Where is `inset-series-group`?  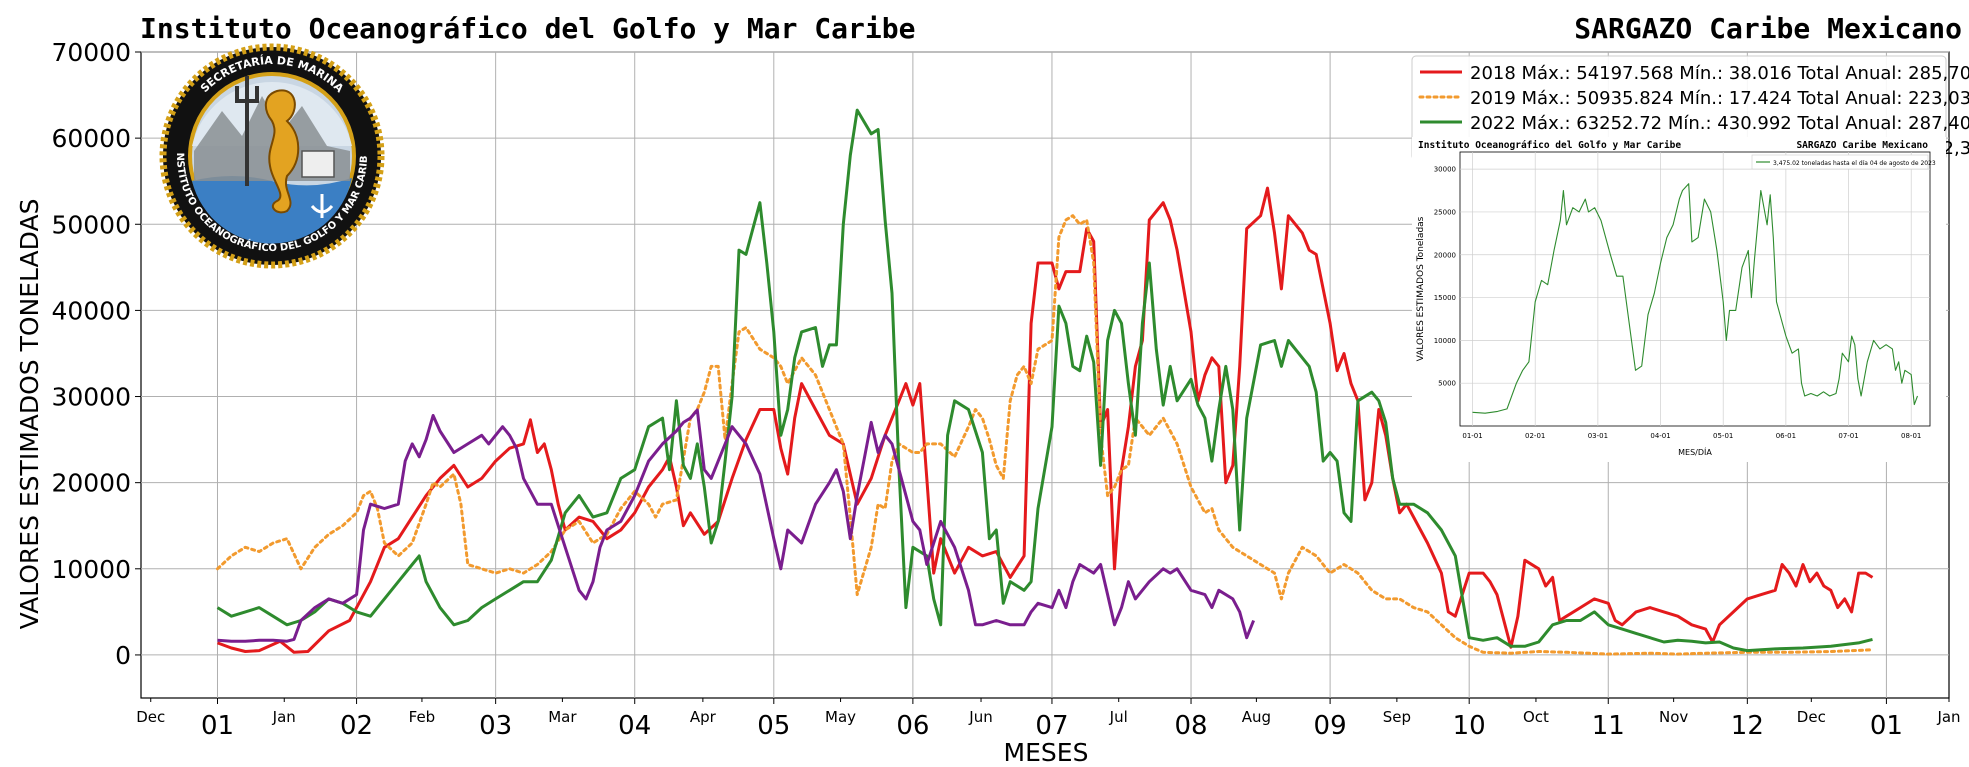
inset-series-group is located at coordinates (1695, 298).